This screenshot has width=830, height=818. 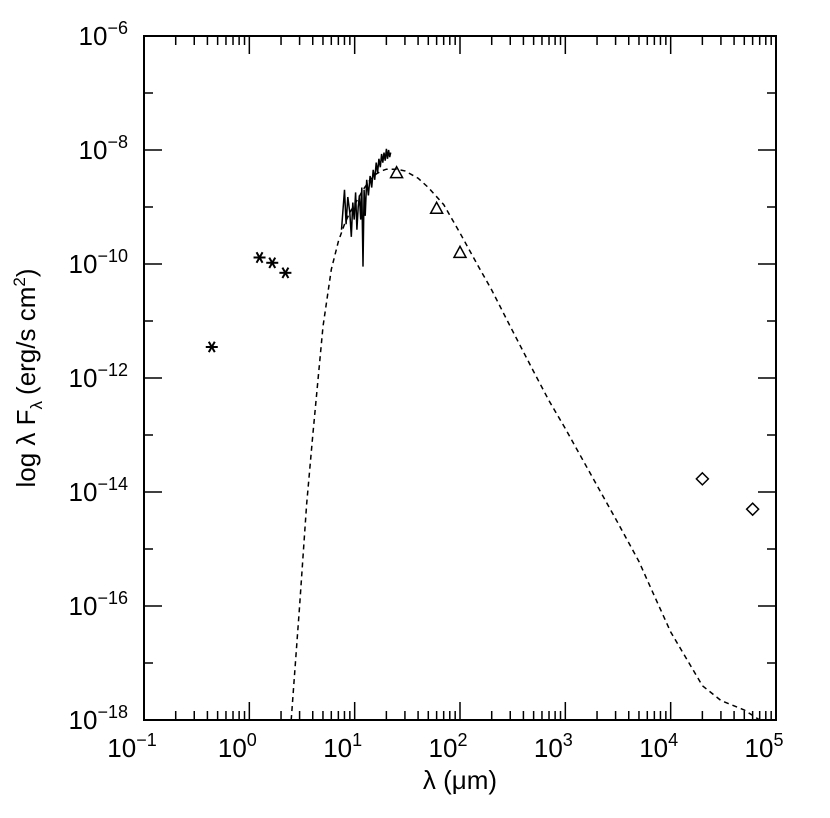 I want to click on x-axis-title: λ (μm), so click(x=460, y=780).